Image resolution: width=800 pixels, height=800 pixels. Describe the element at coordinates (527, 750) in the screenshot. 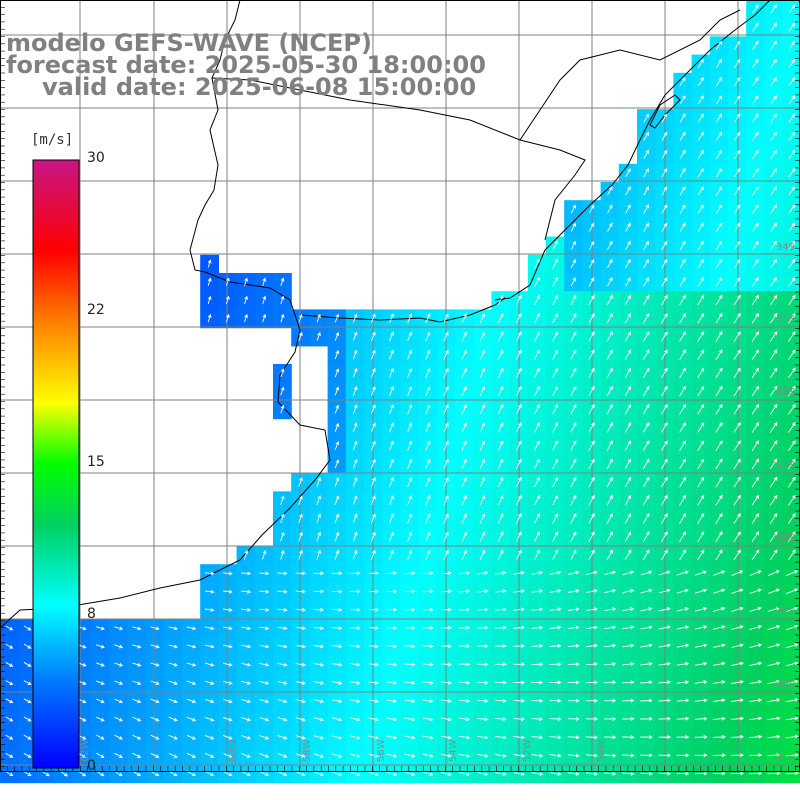

I see `longitude-label: 52W` at that location.